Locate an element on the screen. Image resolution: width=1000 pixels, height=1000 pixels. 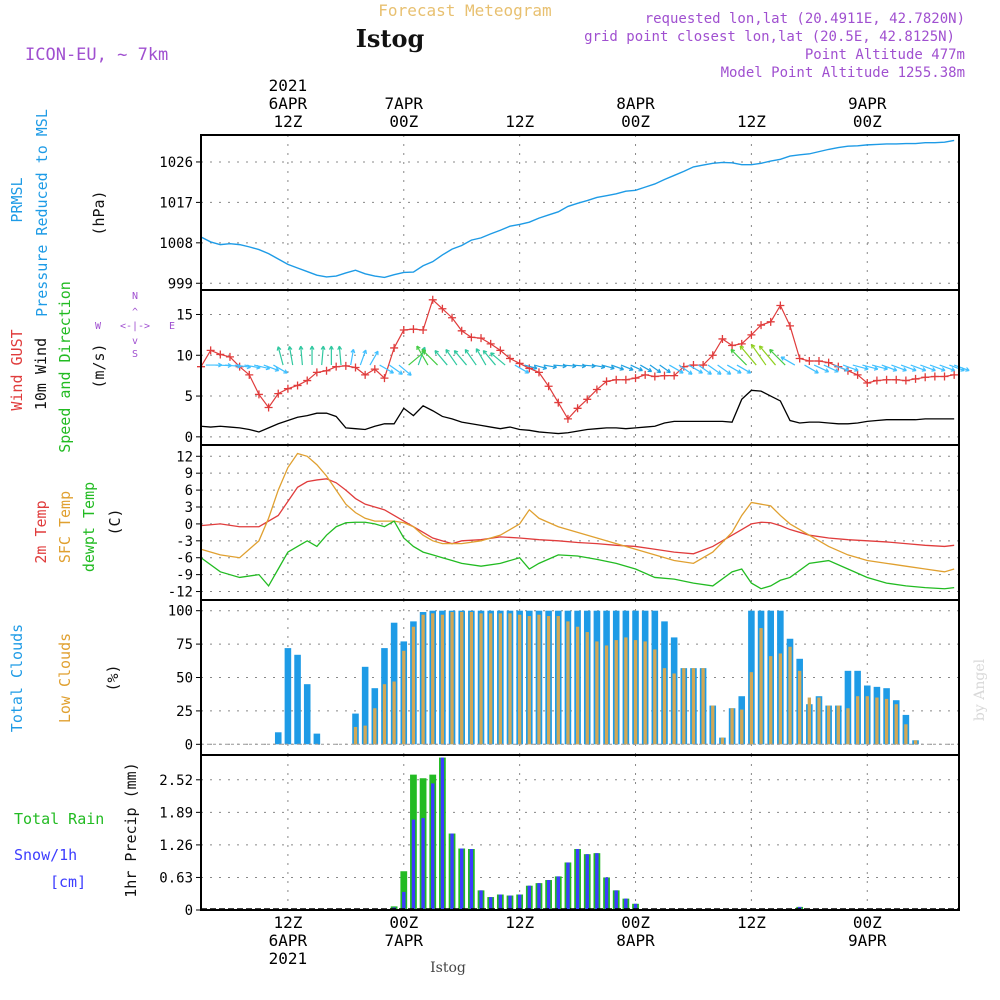
y-tick-label: 5 is located at coordinates (189, 397).